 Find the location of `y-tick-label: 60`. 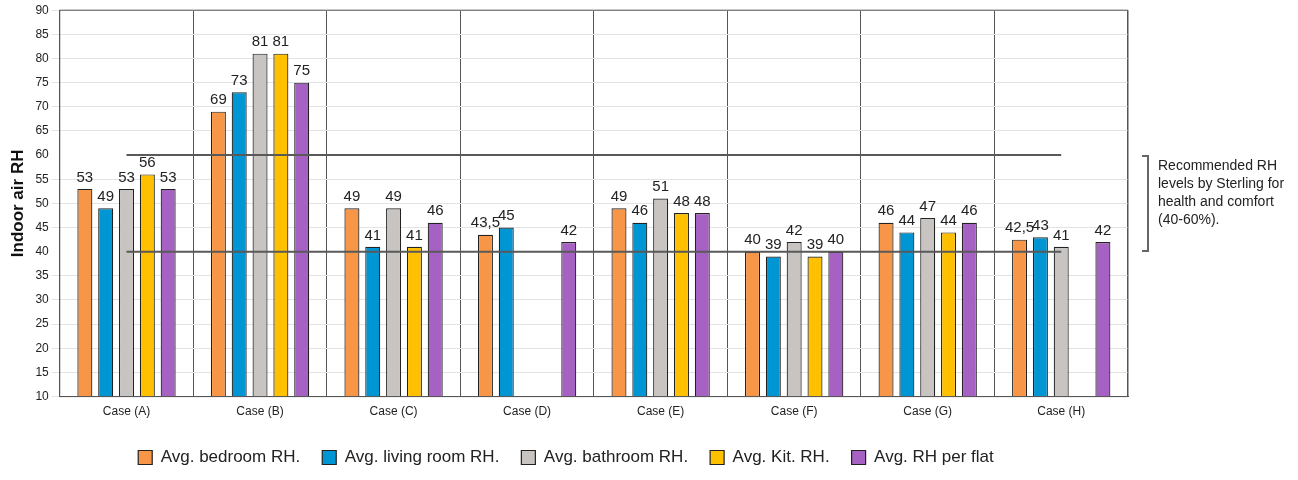

y-tick-label: 60 is located at coordinates (42, 154).